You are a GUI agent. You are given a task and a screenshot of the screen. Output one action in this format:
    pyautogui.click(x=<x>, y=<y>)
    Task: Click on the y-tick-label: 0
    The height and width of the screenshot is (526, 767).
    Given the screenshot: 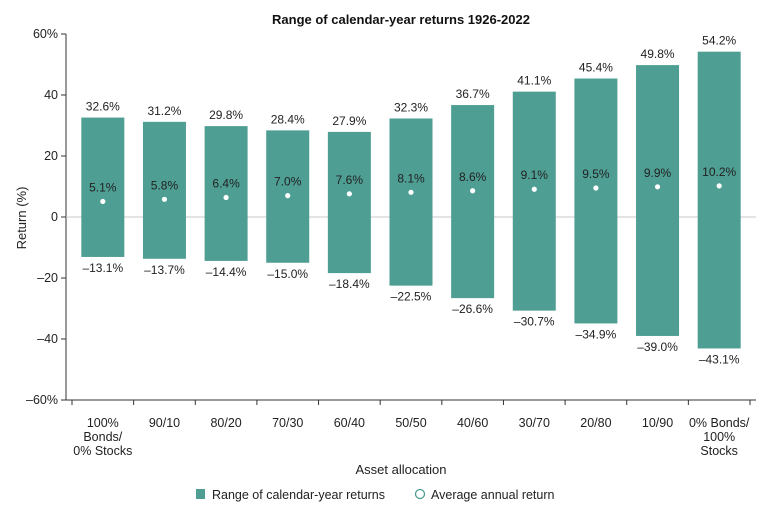 What is the action you would take?
    pyautogui.click(x=54, y=217)
    